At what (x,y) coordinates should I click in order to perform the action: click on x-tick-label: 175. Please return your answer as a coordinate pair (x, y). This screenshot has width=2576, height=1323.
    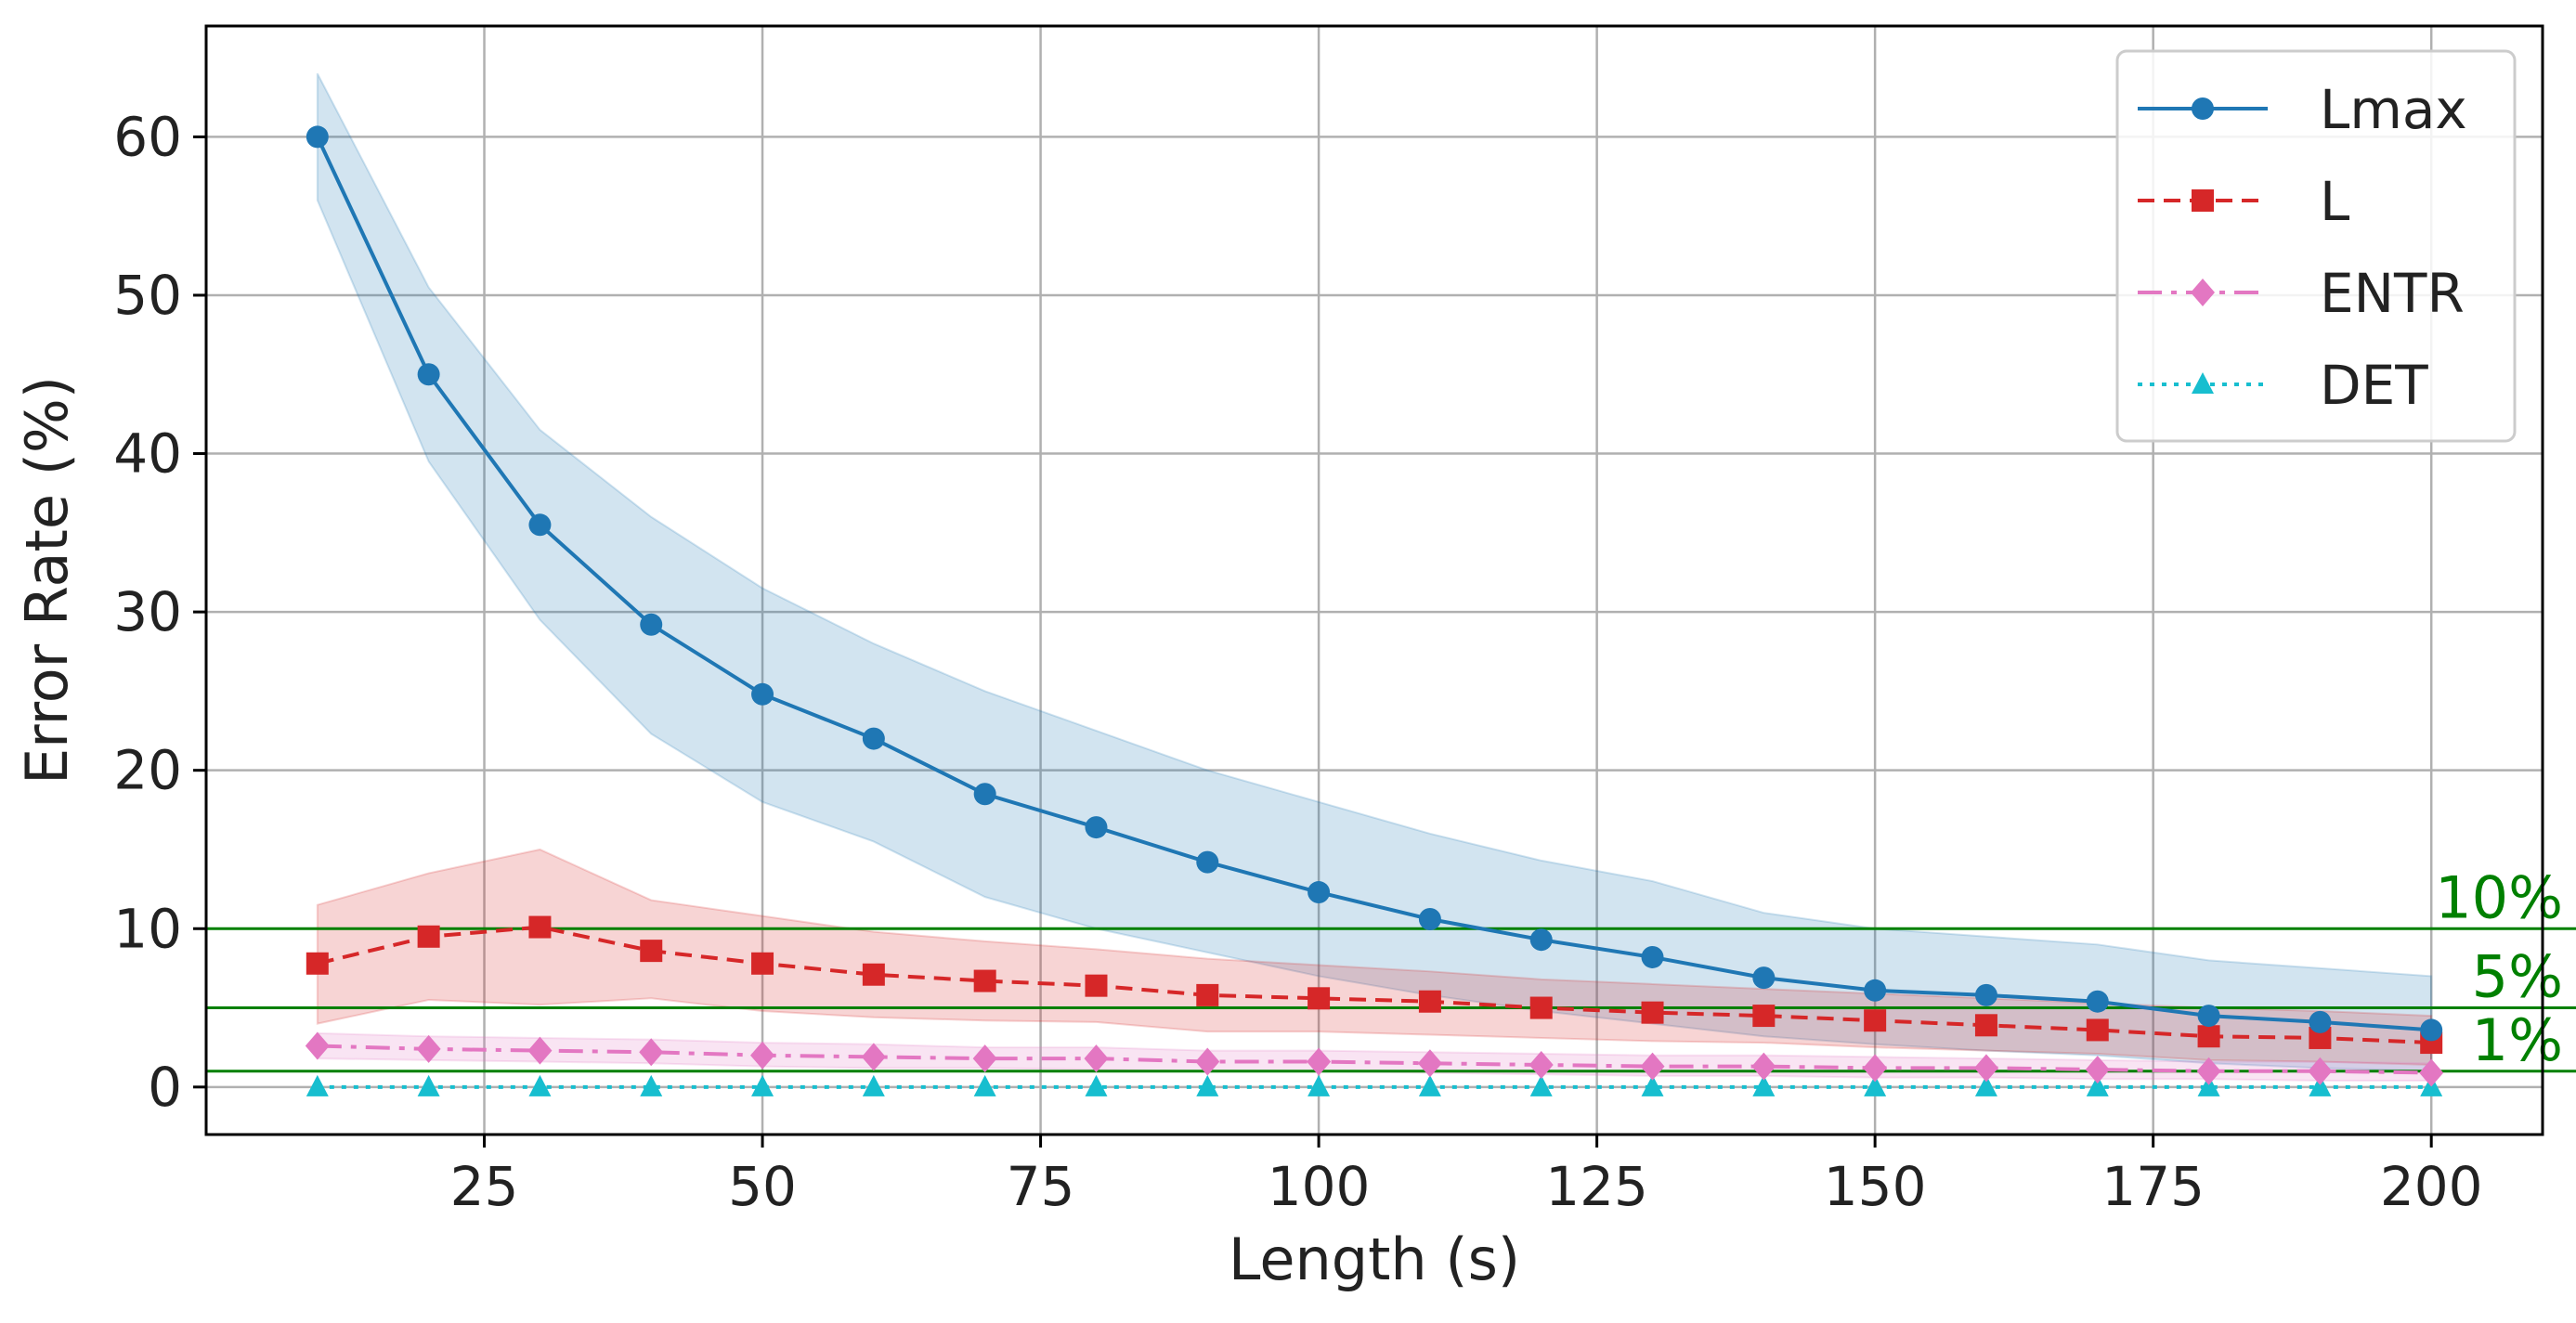
    Looking at the image, I should click on (2153, 1186).